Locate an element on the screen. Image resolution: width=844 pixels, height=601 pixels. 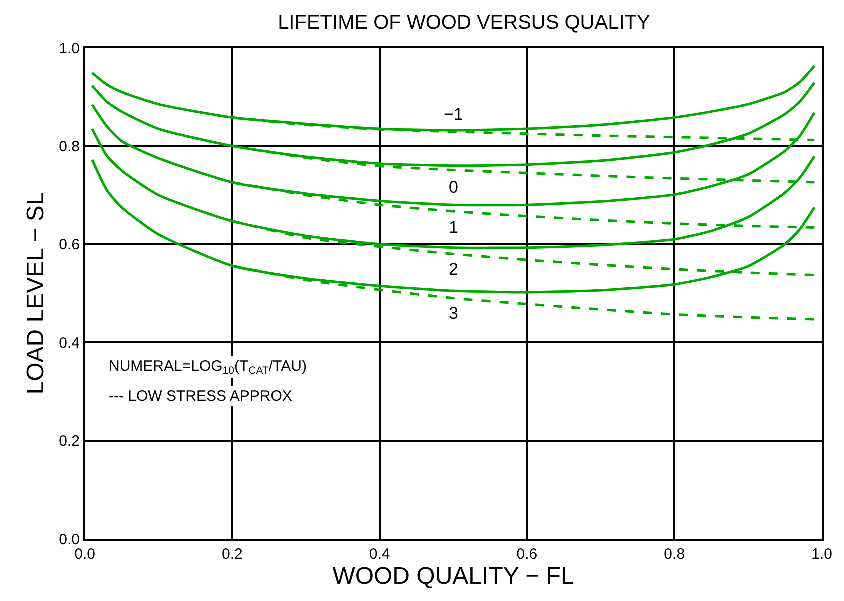
y-tick-label: 0.6 is located at coordinates (69, 245).